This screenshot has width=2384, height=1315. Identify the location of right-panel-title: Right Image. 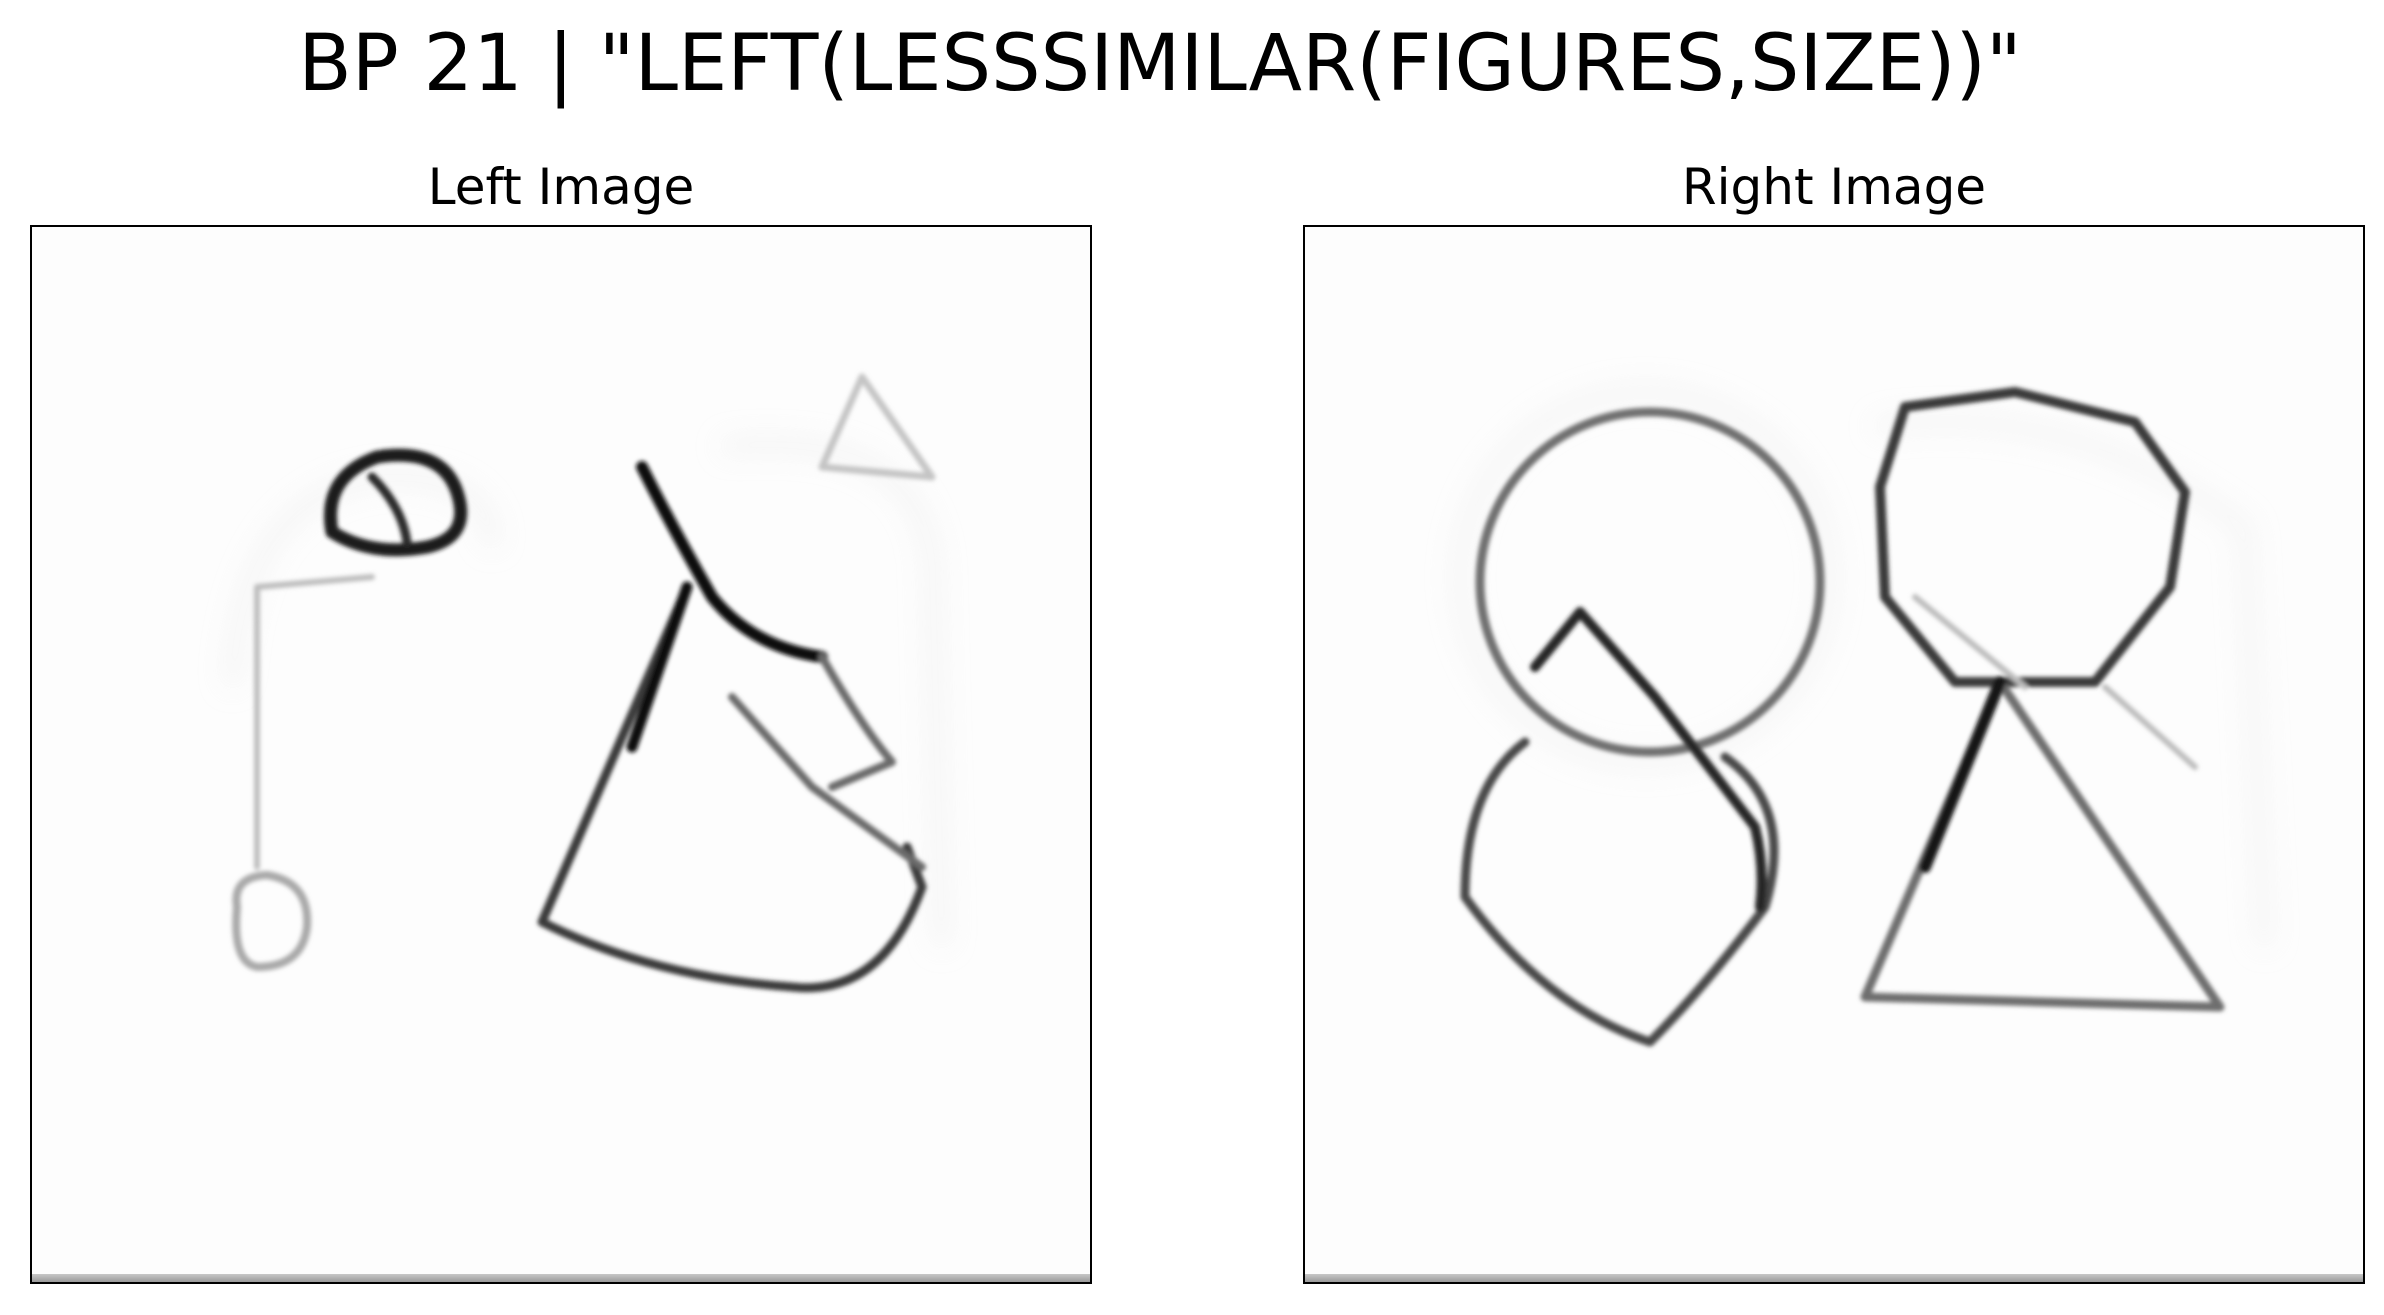
(1834, 187).